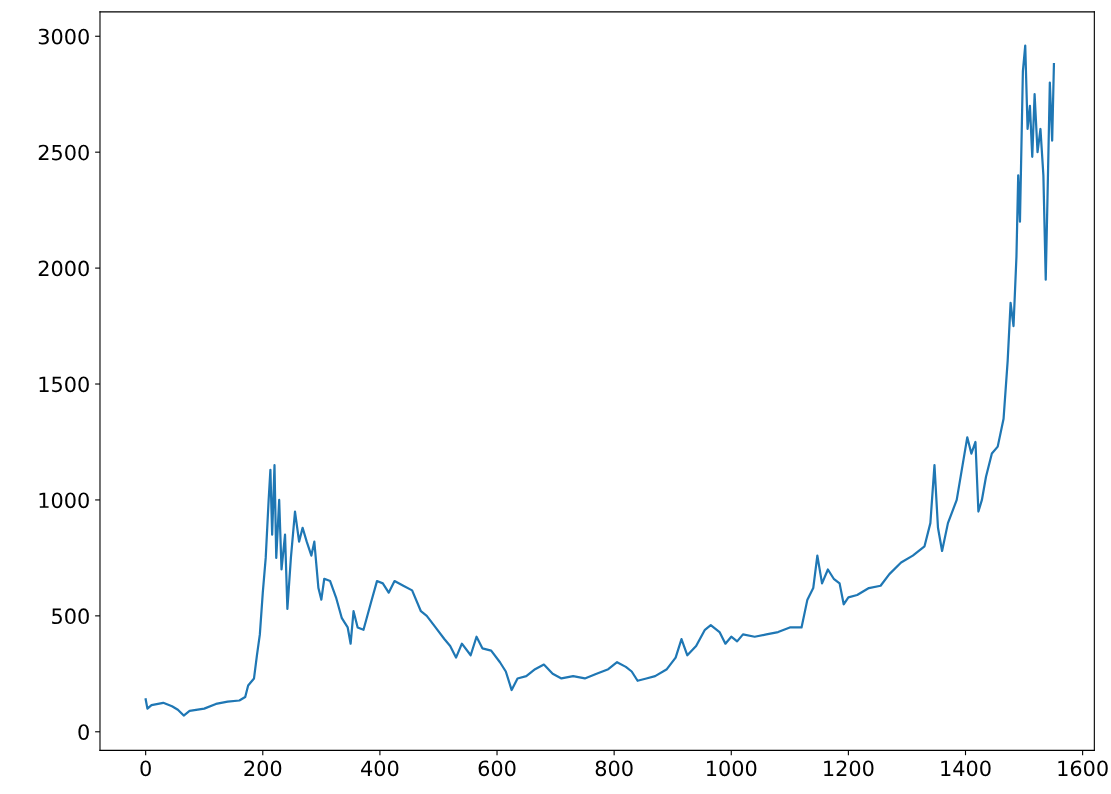  What do you see at coordinates (63, 36) in the screenshot?
I see `y-tick-label: 3000` at bounding box center [63, 36].